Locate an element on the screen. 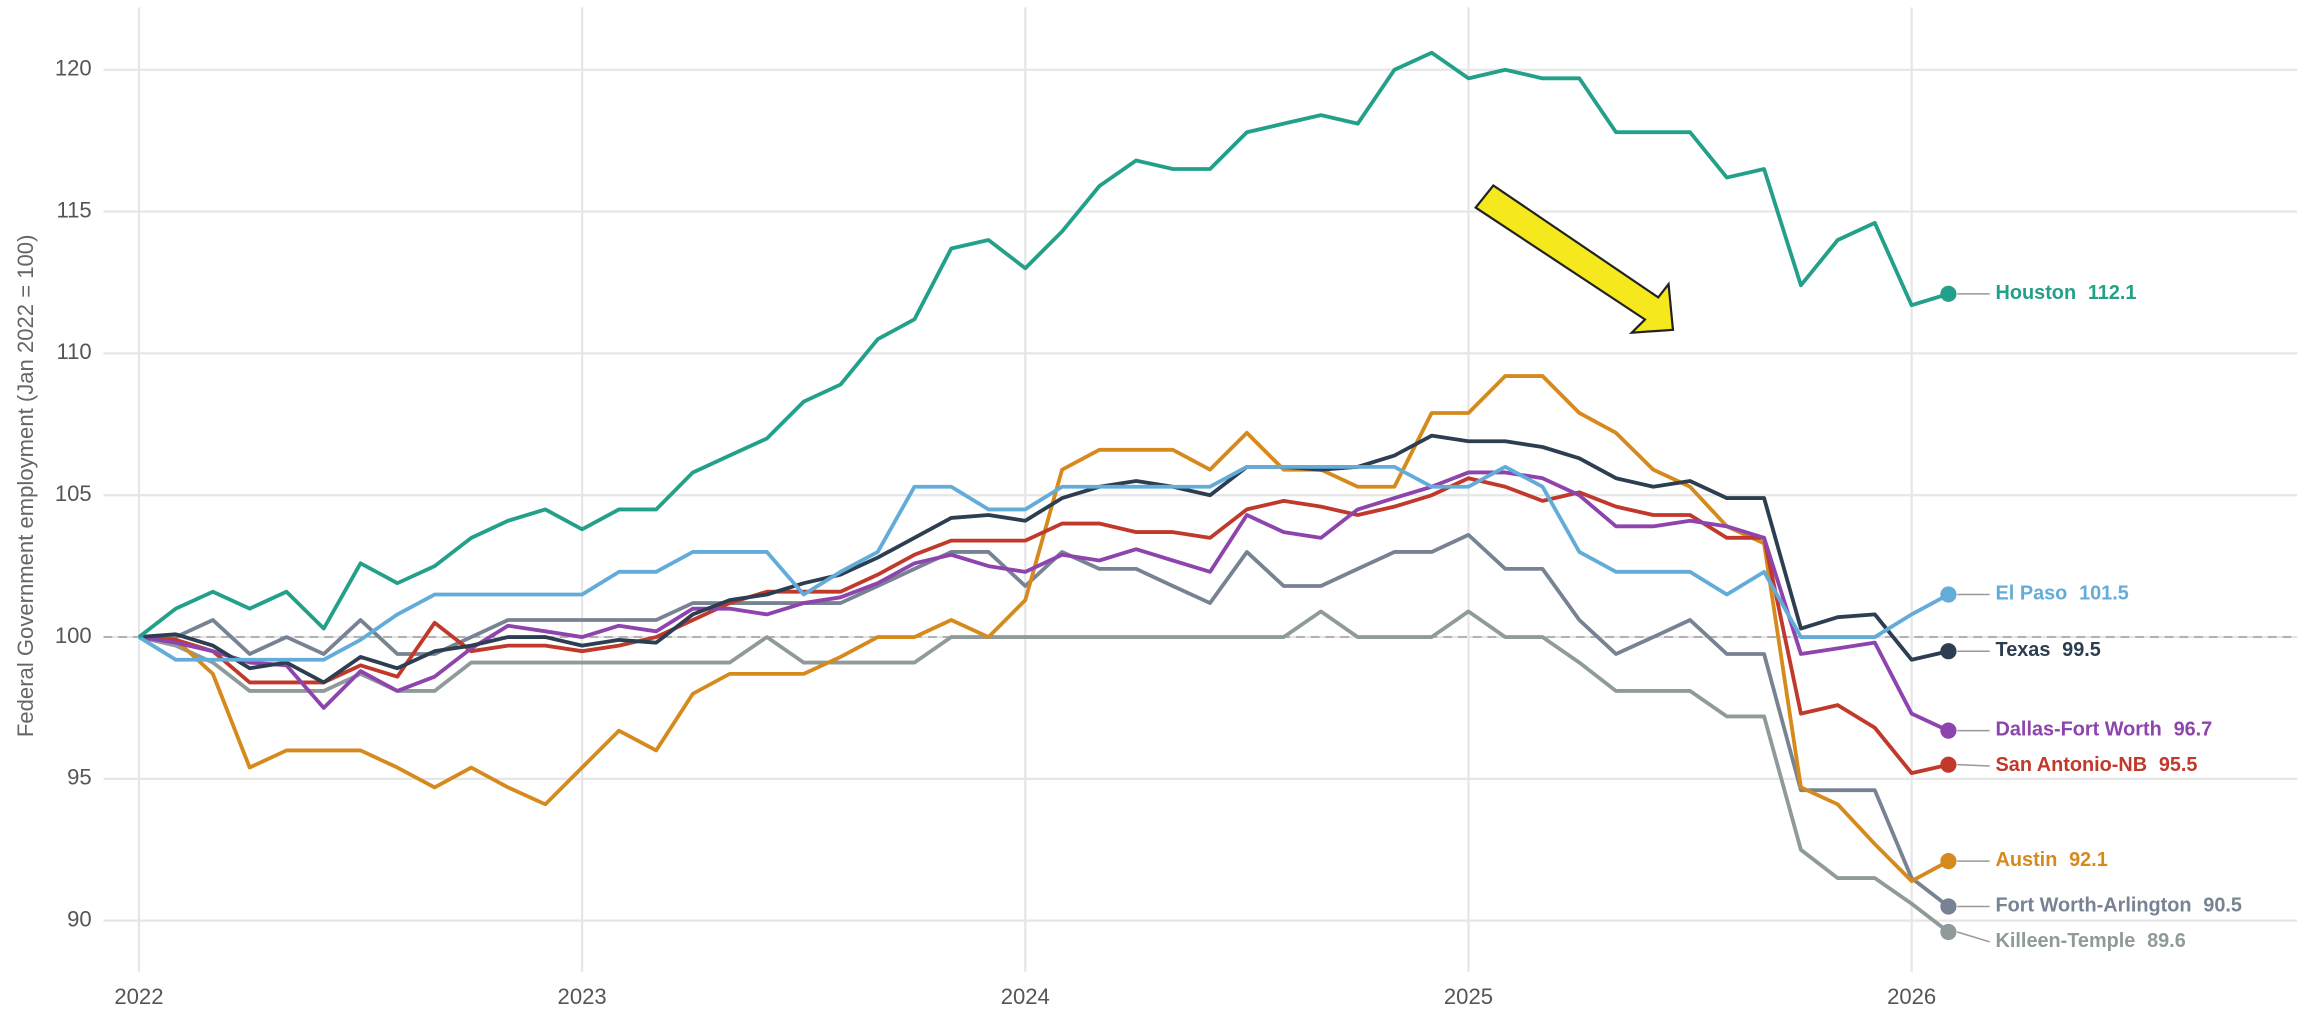 Image resolution: width=2305 pixels, height=1015 pixels. series-name: Houston is located at coordinates (2036, 293).